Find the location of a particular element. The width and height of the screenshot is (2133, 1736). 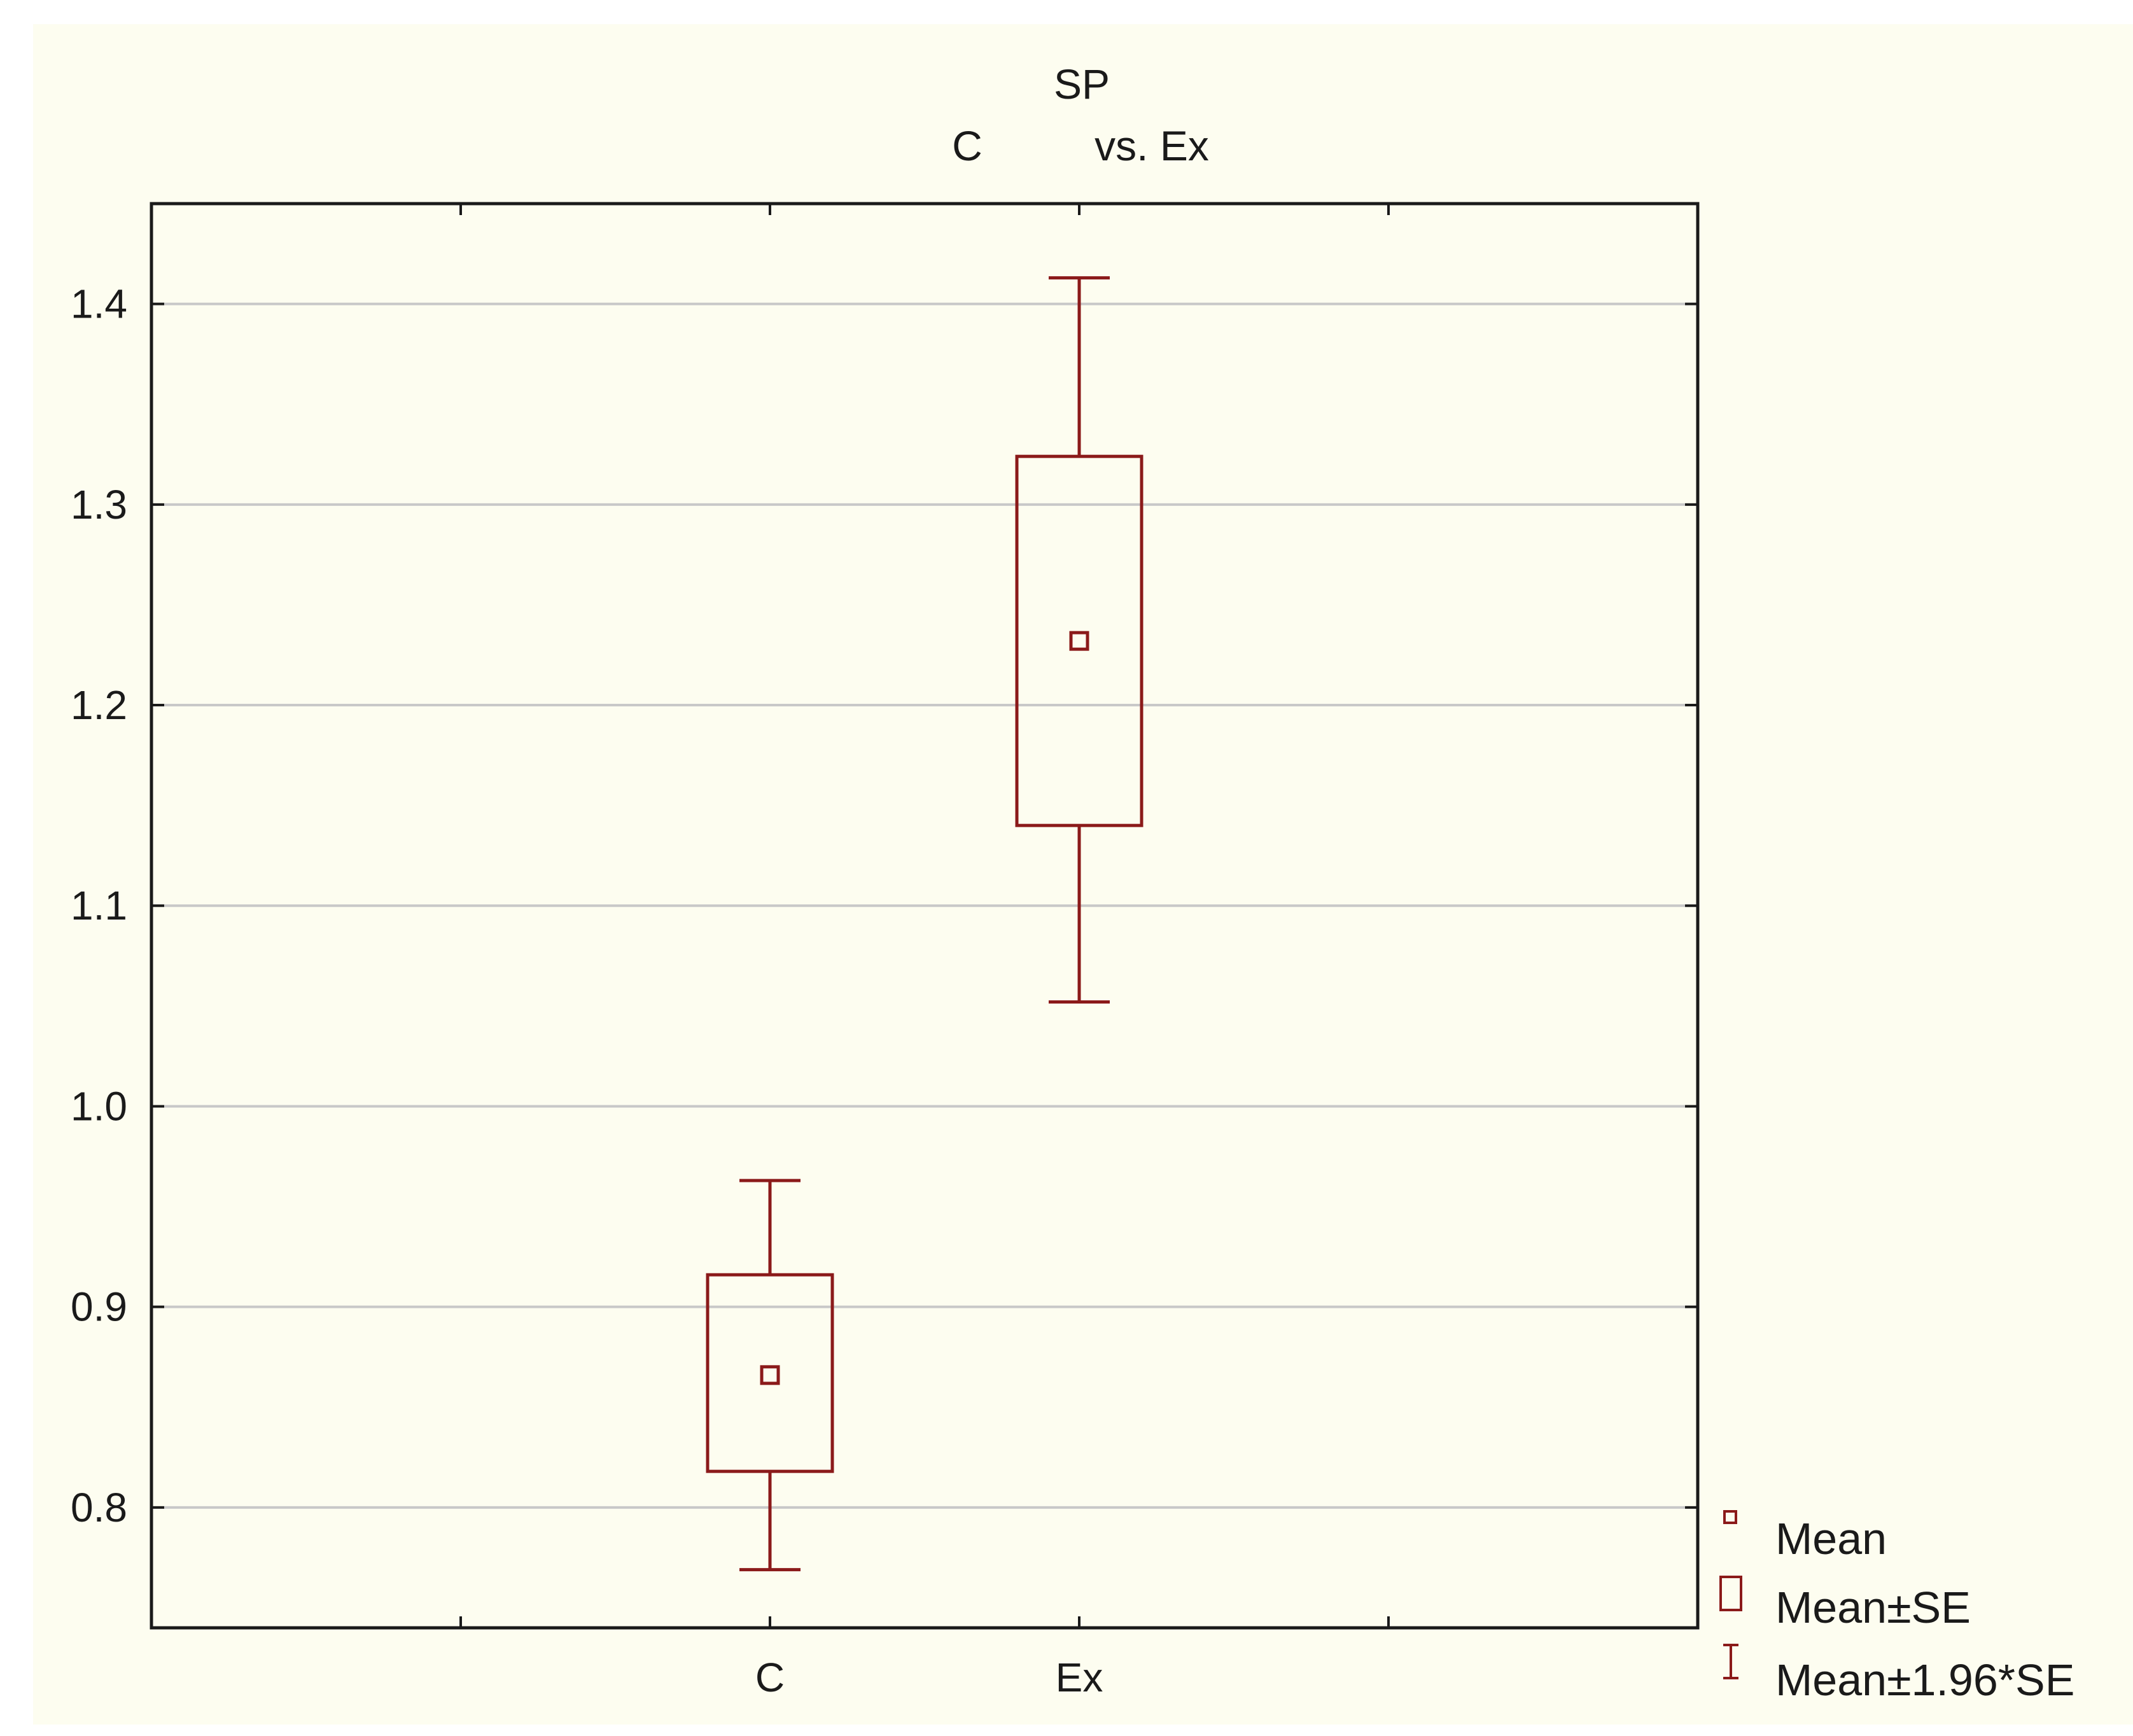

chart-title: SP is located at coordinates (1082, 84).